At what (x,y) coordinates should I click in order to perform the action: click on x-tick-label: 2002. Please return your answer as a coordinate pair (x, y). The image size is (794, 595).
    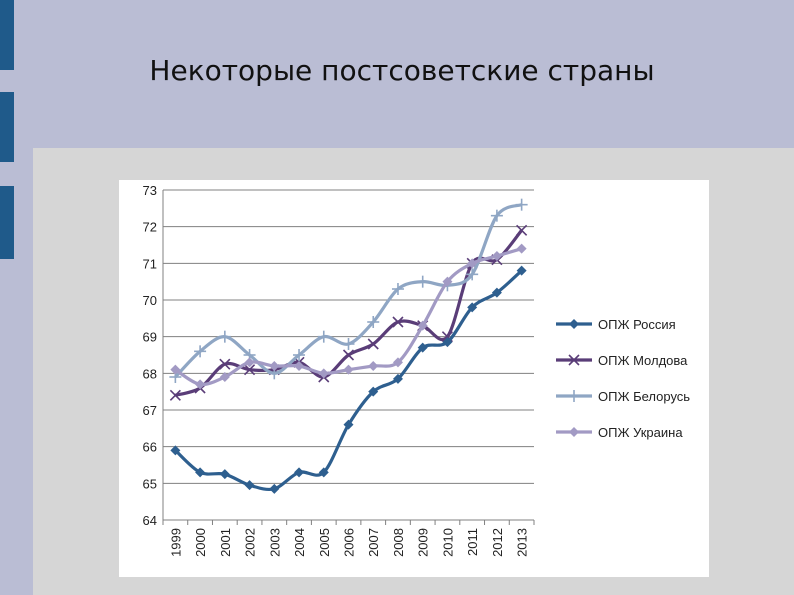
    Looking at the image, I should click on (250, 542).